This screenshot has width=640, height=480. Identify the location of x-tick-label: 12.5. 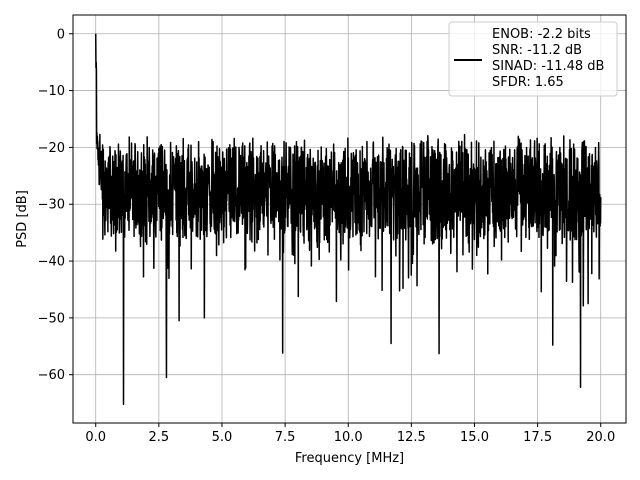
(411, 437).